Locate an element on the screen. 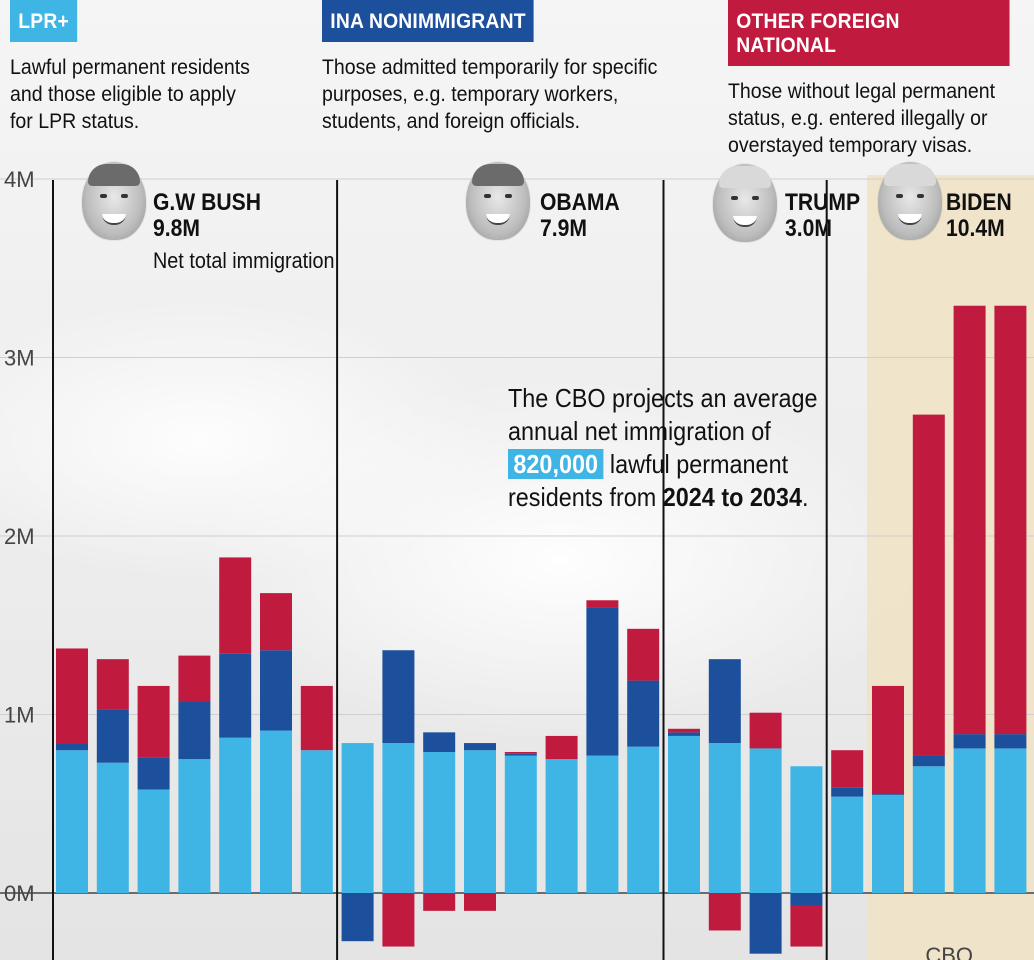 This screenshot has width=1034, height=960. annotation-line: The CBO projects an average is located at coordinates (663, 398).